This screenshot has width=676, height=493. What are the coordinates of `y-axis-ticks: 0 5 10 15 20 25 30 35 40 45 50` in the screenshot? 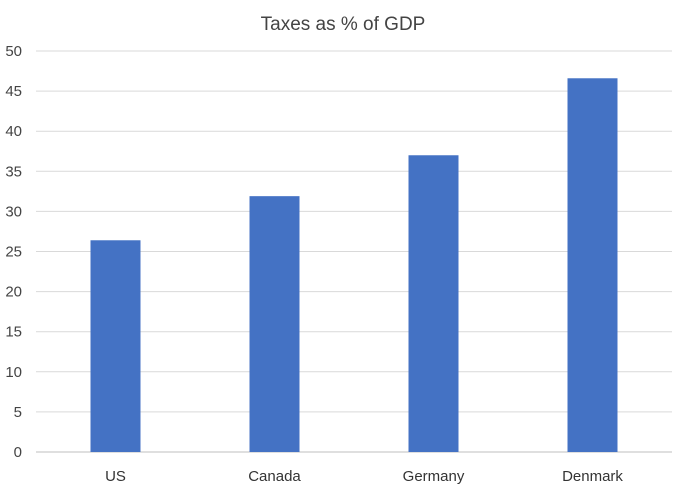 It's located at (13, 252).